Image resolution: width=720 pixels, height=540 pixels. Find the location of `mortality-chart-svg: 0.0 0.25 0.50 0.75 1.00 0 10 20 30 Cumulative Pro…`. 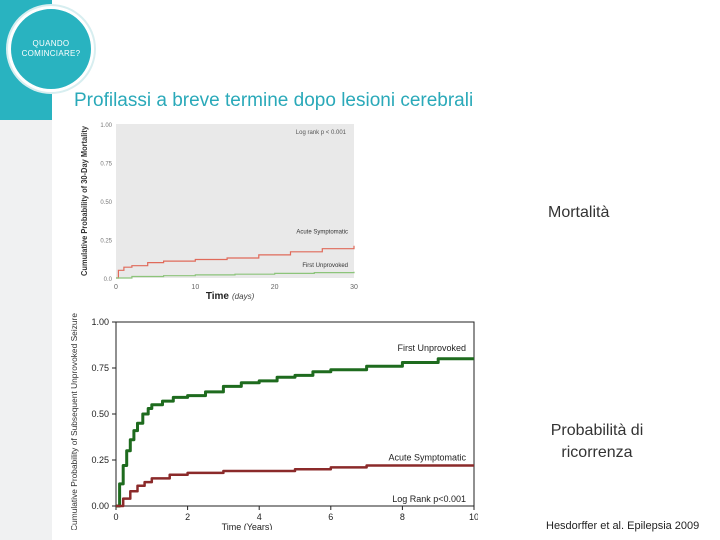

mortality-chart-svg: 0.0 0.25 0.50 0.75 1.00 0 10 20 30 Cumulative Pro… is located at coordinates (218, 212).